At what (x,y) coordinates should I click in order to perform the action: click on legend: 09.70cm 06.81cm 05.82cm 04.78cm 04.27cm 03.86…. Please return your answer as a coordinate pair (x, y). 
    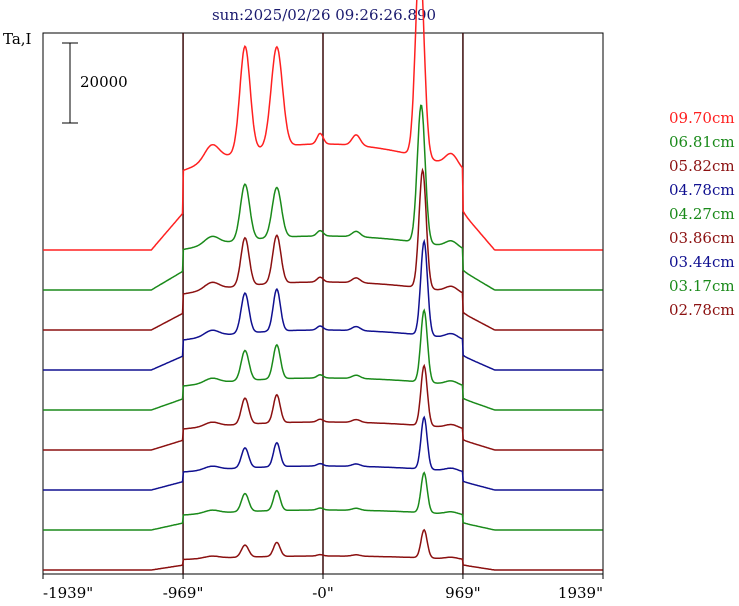
    Looking at the image, I should click on (702, 214).